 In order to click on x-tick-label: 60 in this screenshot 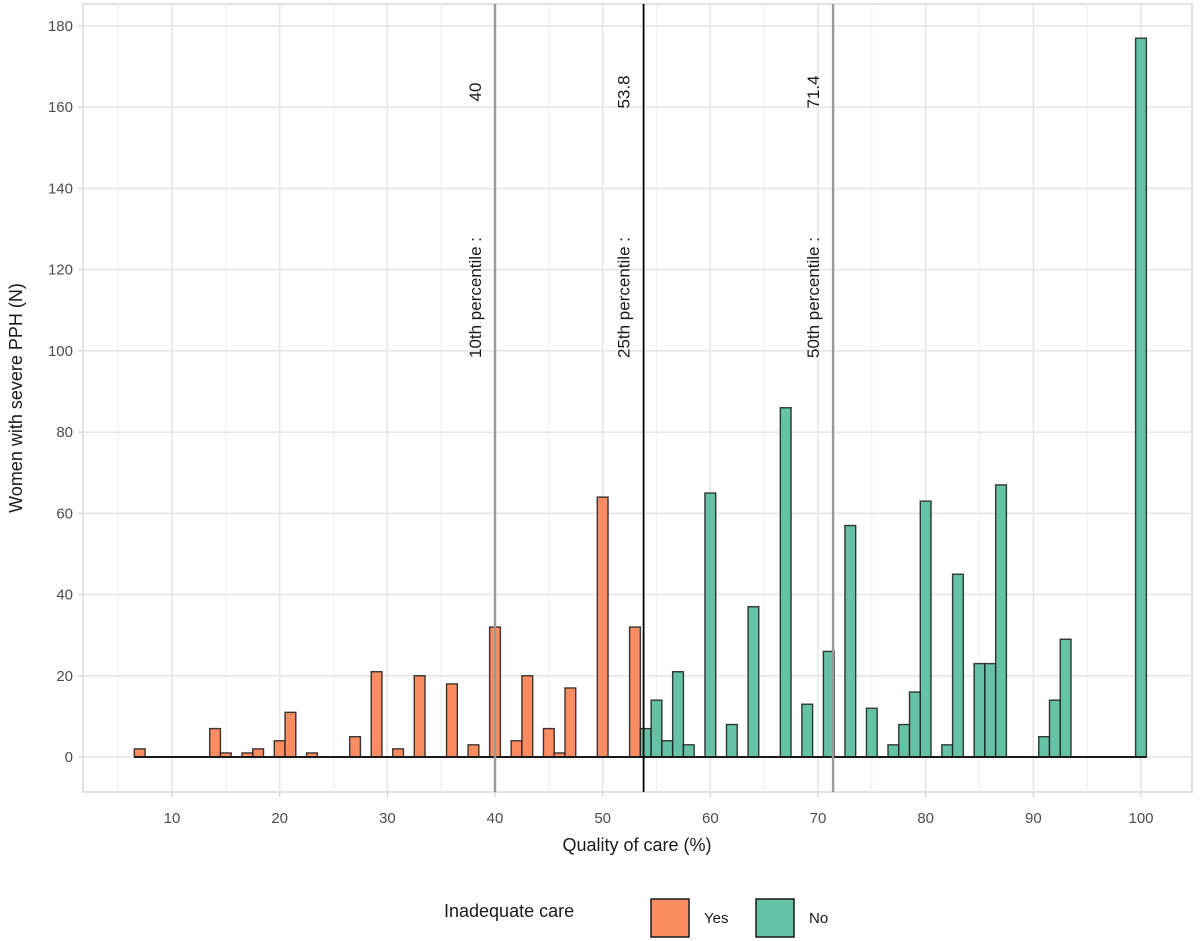, I will do `click(710, 818)`.